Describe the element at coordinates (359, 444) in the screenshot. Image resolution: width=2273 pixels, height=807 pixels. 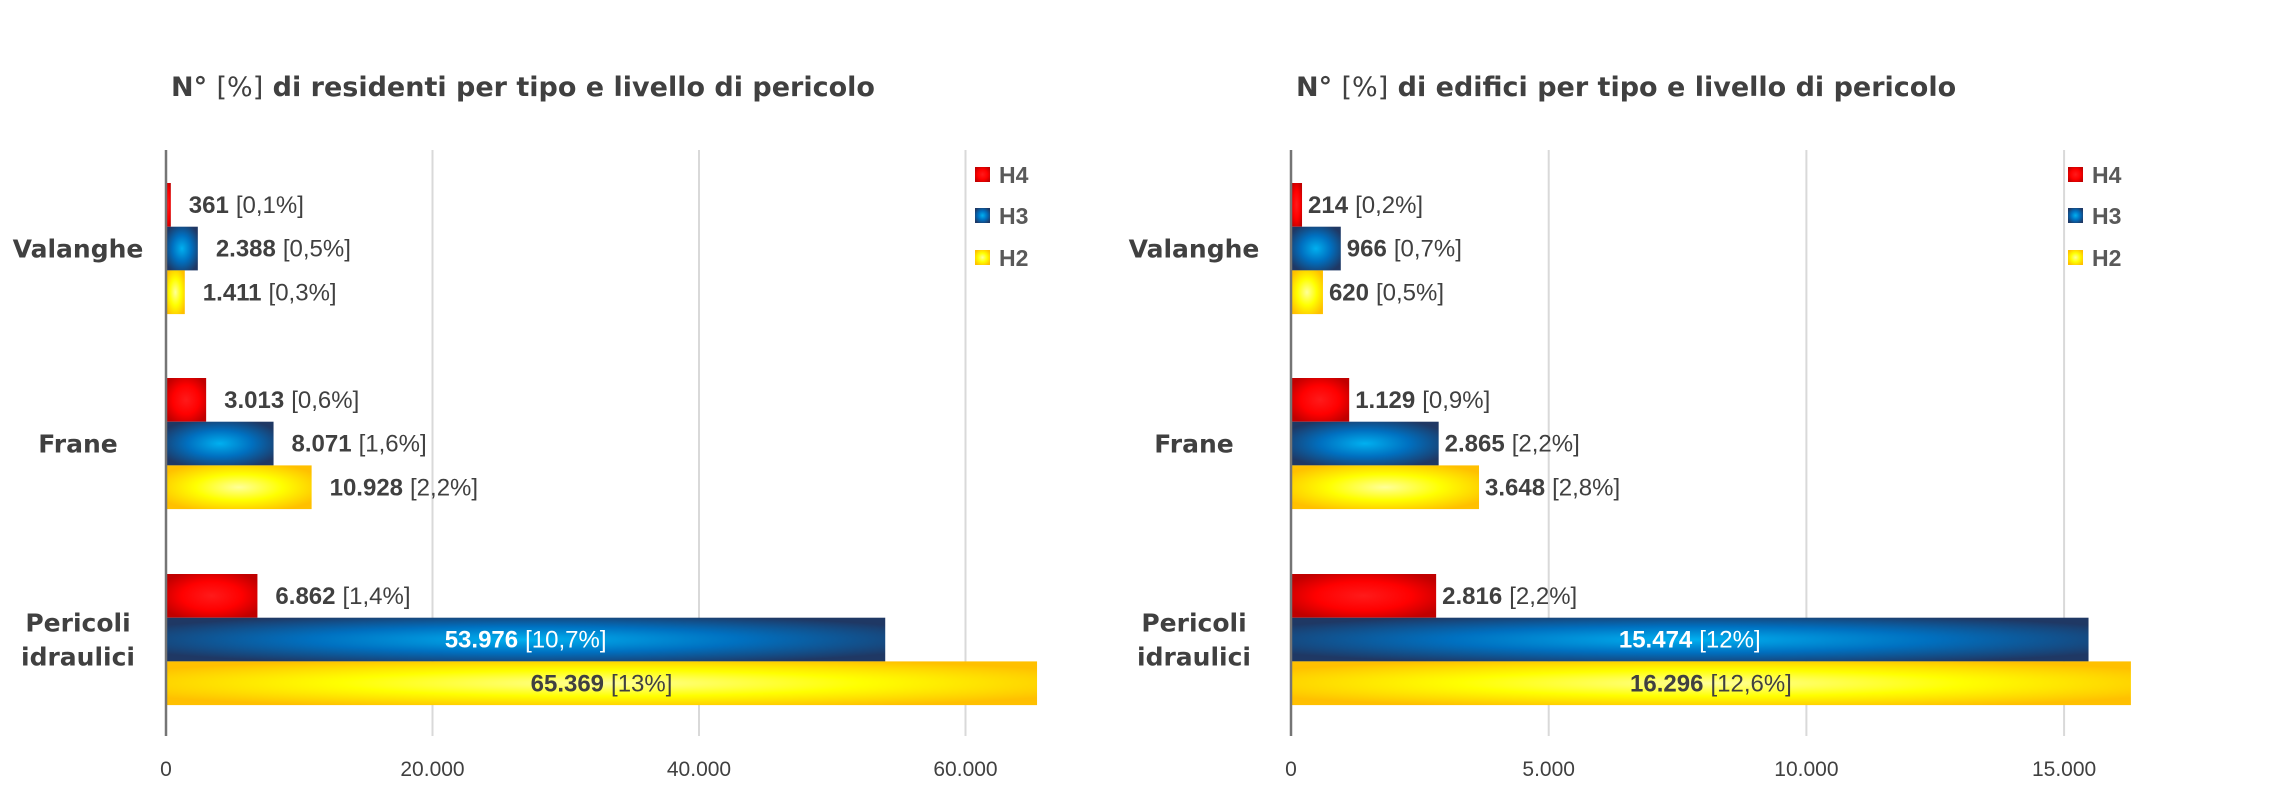
I see `data-label: 8.071 [1,6%]` at that location.